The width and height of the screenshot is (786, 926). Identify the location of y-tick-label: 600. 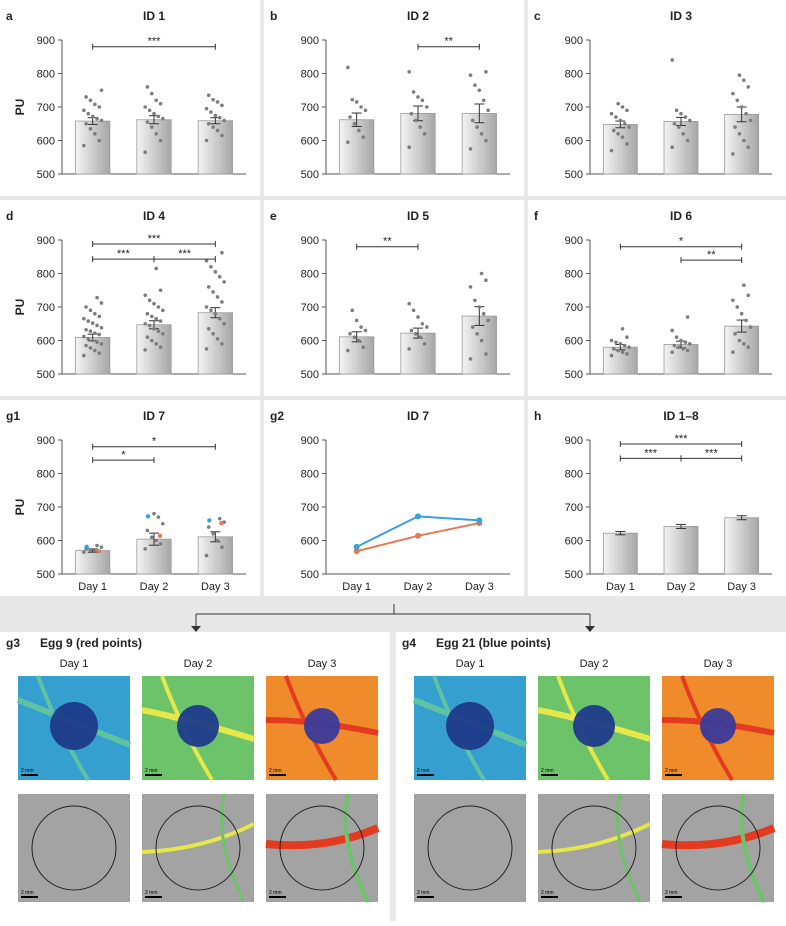
(46, 142).